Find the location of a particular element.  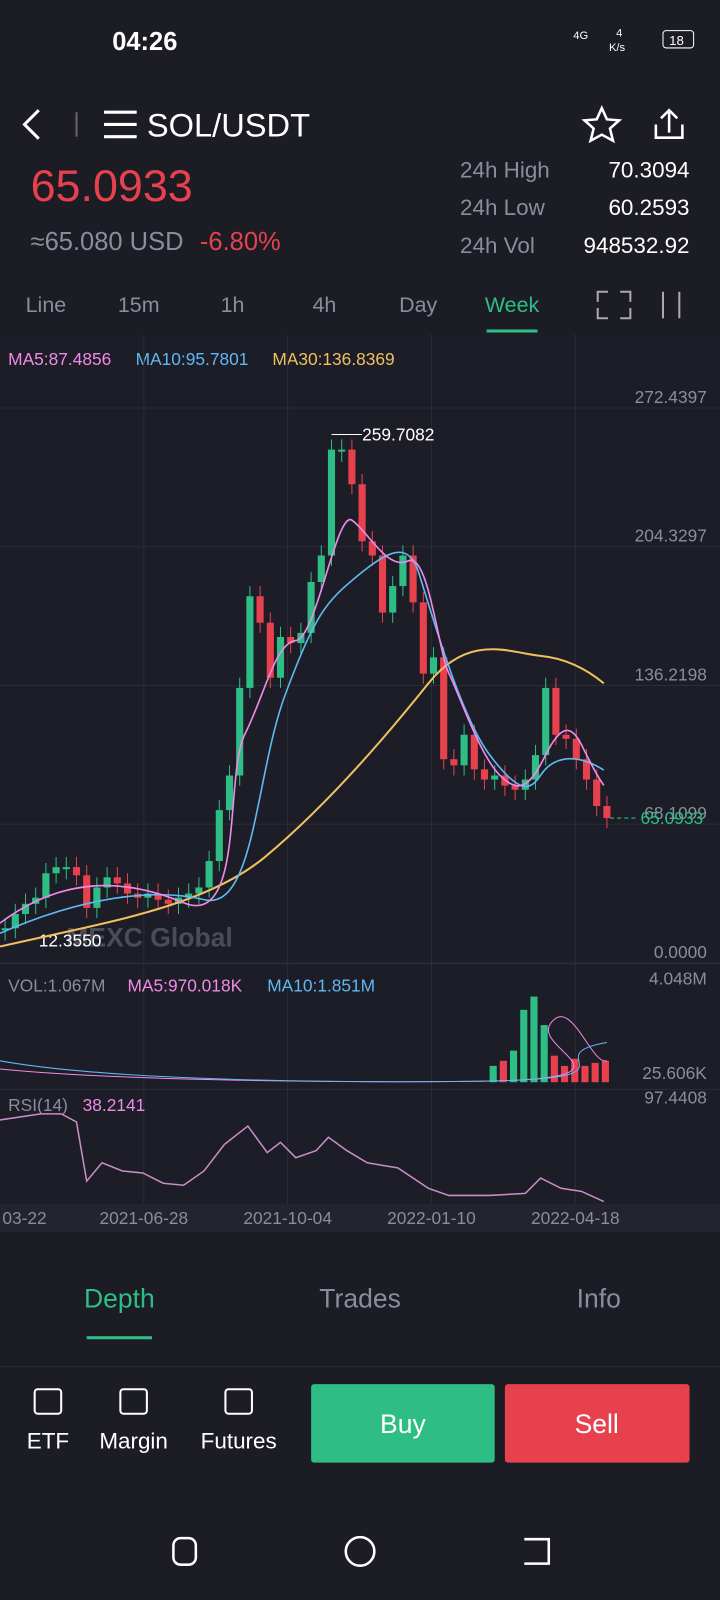

stat-label: 24h High is located at coordinates (505, 169).